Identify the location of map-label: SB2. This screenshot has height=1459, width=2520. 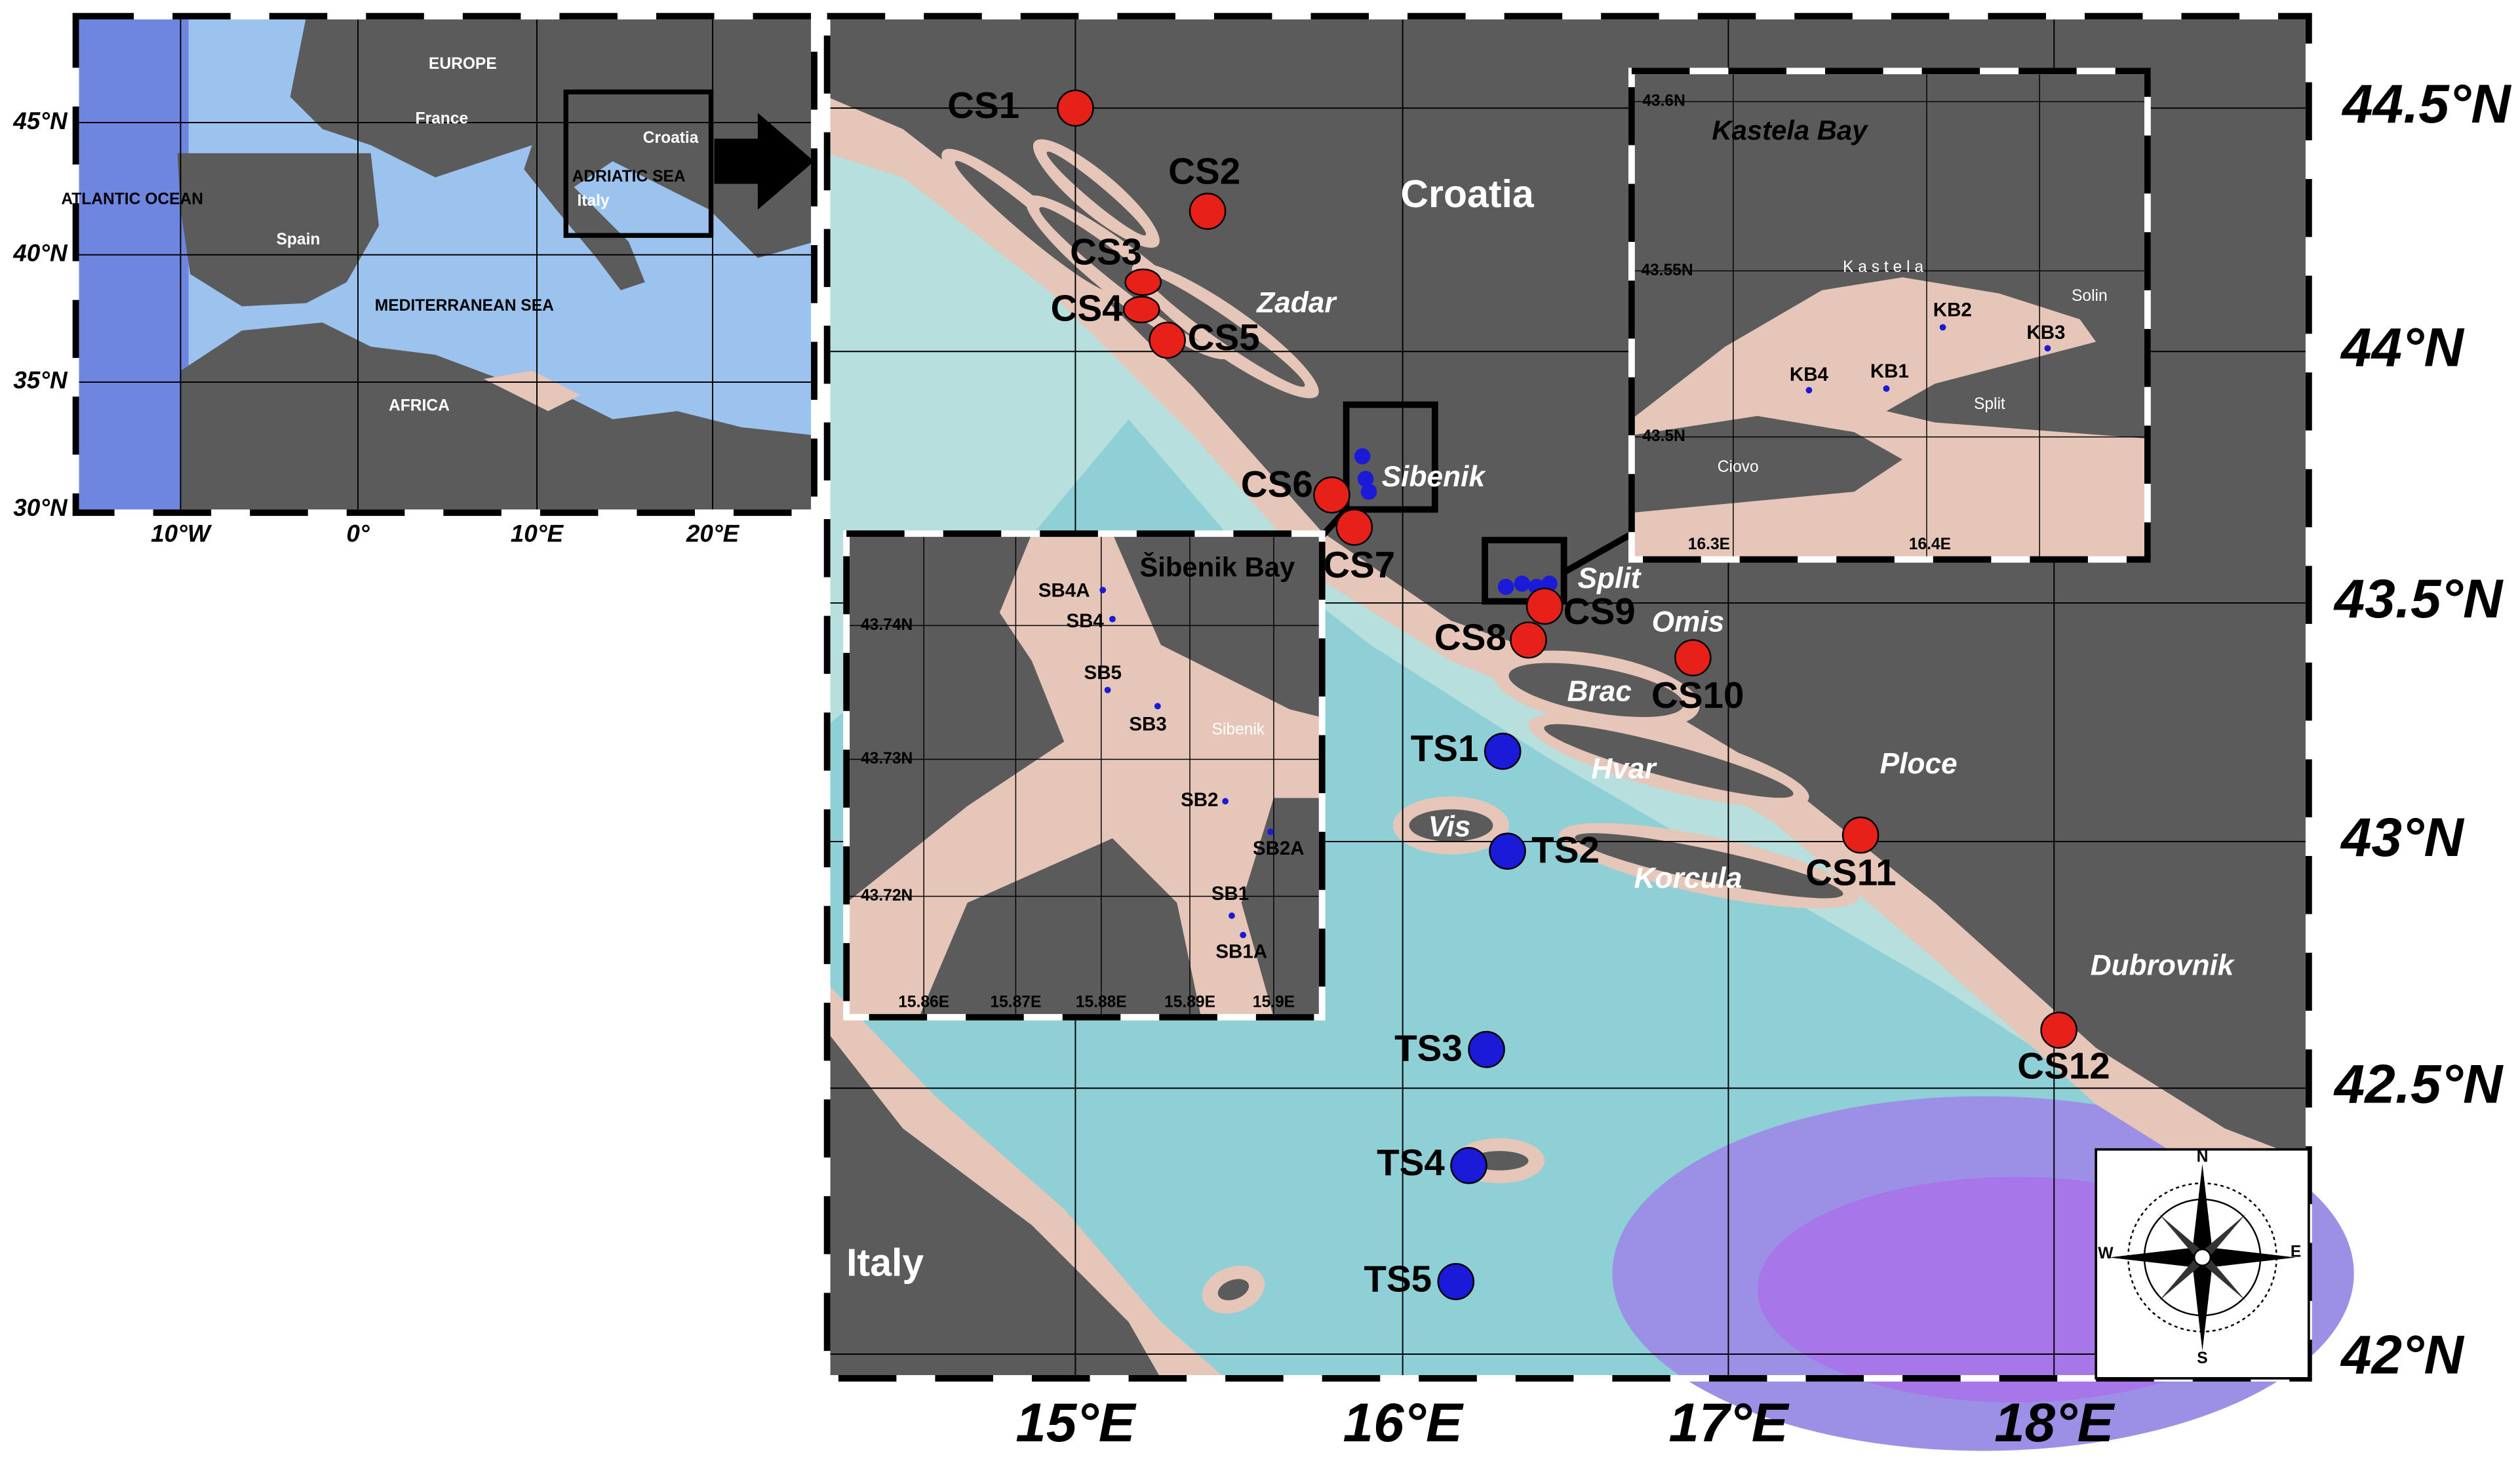
(1199, 800).